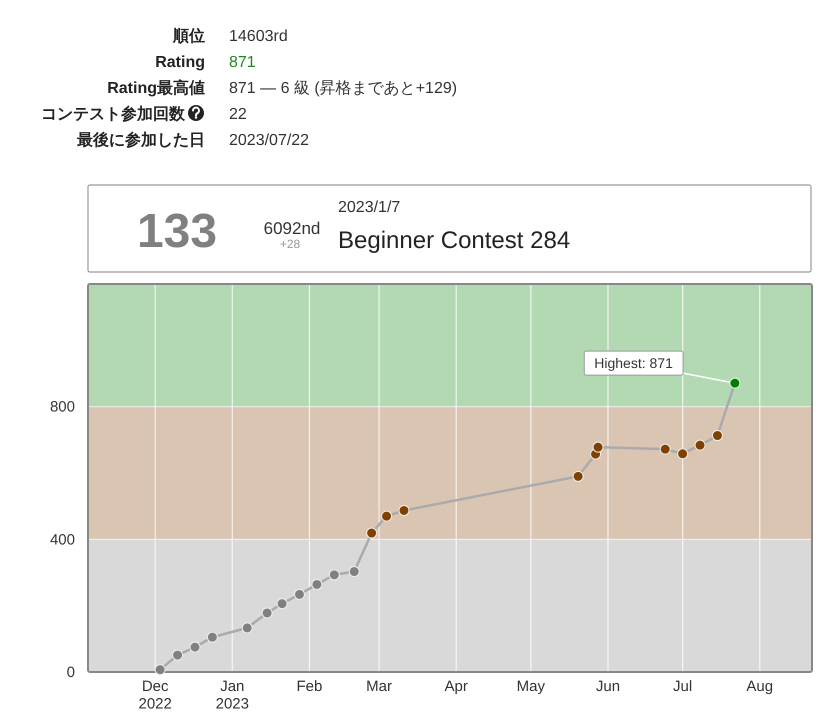 The height and width of the screenshot is (715, 818). What do you see at coordinates (258, 36) in the screenshot?
I see `text: 14603rd` at bounding box center [258, 36].